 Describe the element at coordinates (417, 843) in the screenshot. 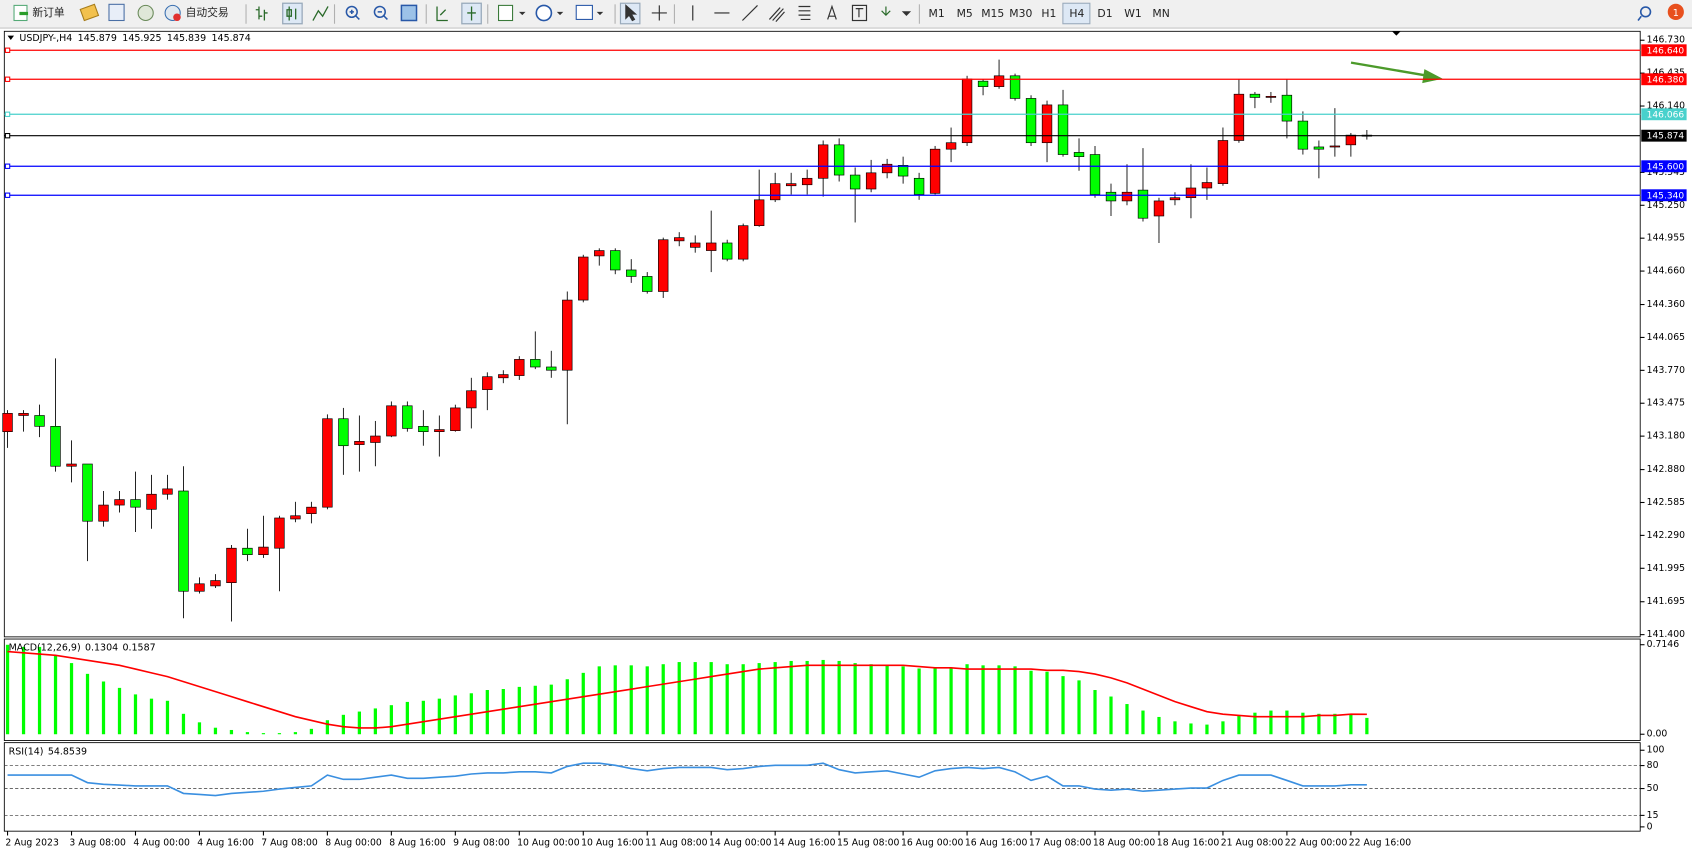

I see `x-tick-label: 8 Aug 16:00` at that location.